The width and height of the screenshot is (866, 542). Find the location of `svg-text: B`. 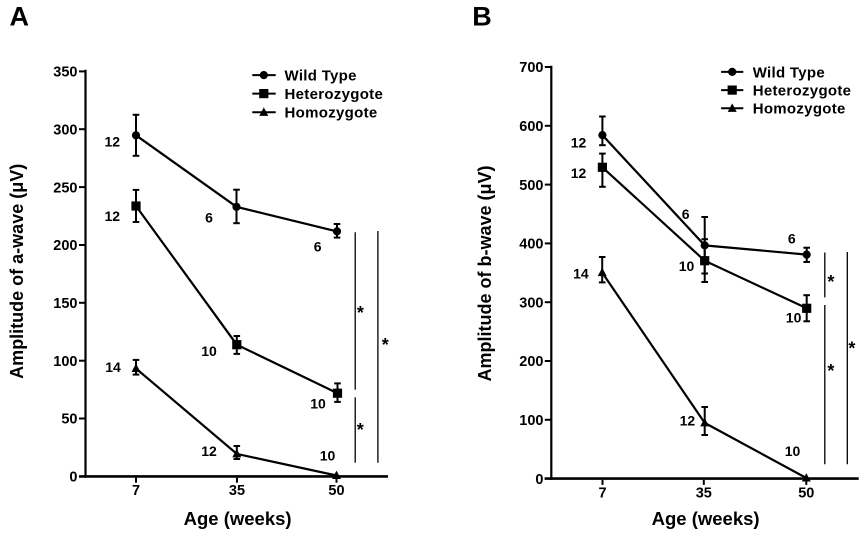

svg-text: B is located at coordinates (482, 17).